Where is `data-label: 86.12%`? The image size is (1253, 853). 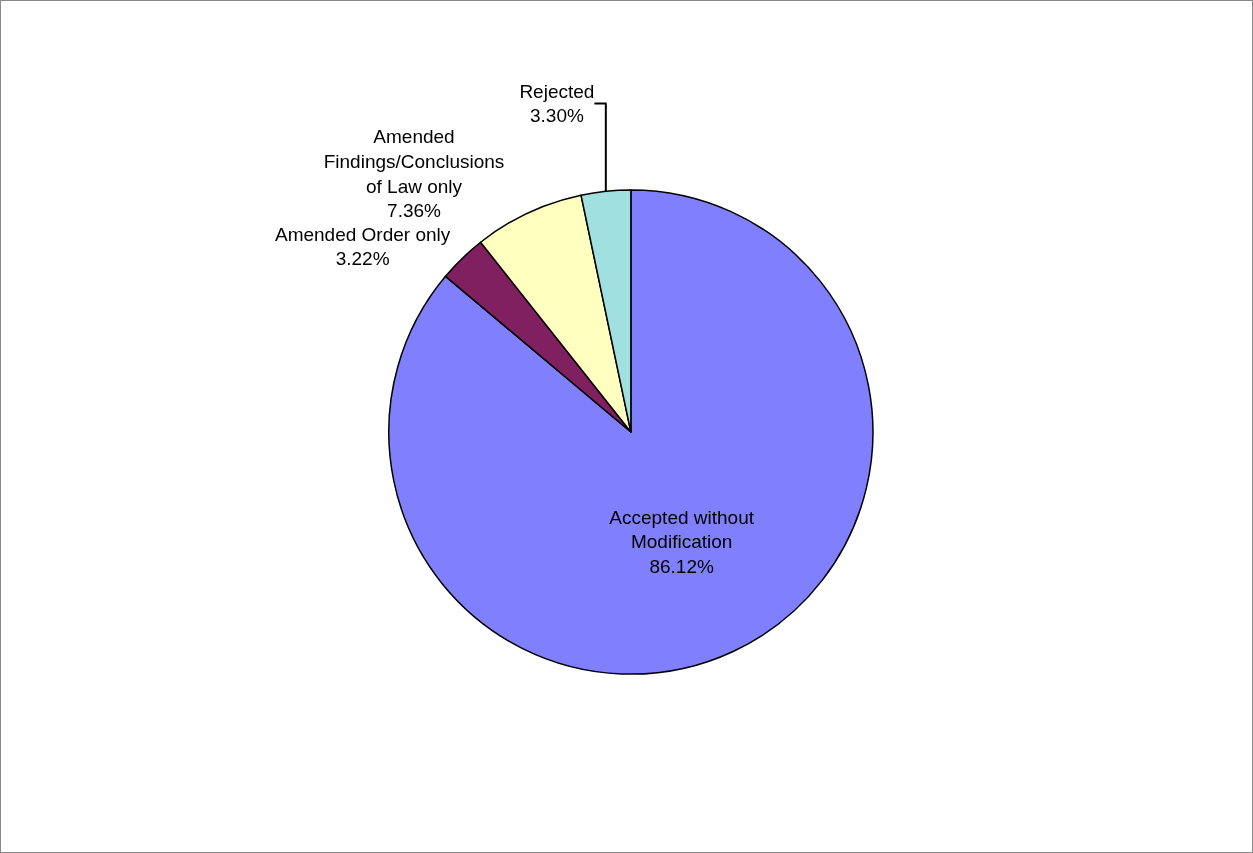
data-label: 86.12% is located at coordinates (681, 566).